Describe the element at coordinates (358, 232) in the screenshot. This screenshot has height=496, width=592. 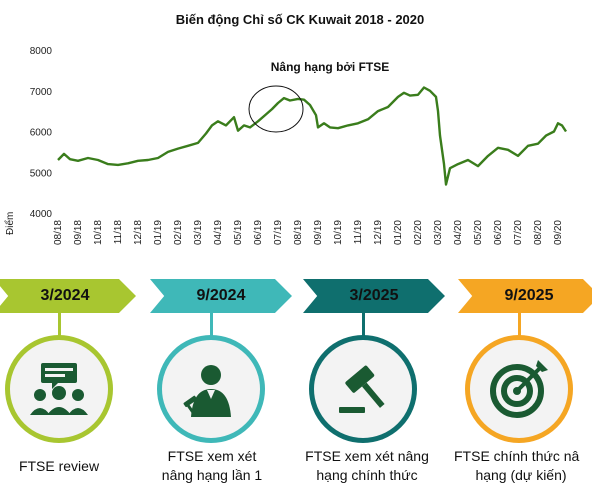
I see `x-tick-label: 11/19` at that location.